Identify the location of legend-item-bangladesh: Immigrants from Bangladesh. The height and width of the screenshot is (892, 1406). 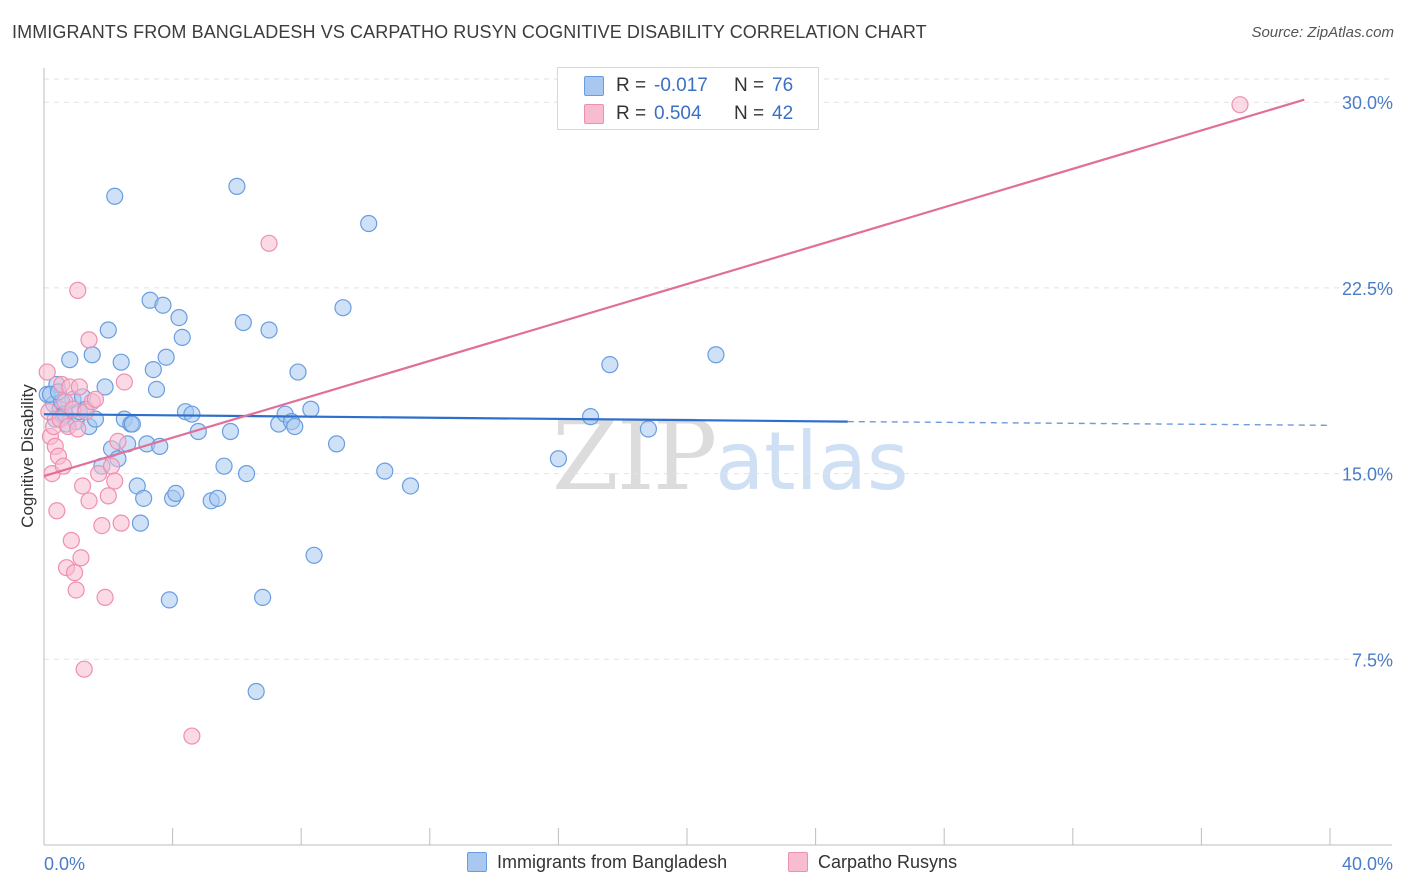
(597, 862).